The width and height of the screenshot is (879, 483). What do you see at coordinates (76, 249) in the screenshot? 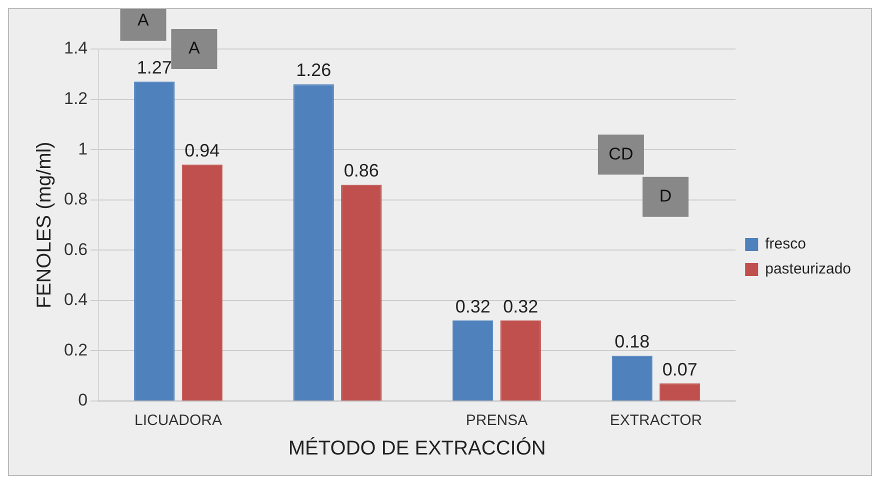
I see `y-tick-label: 0.6` at bounding box center [76, 249].